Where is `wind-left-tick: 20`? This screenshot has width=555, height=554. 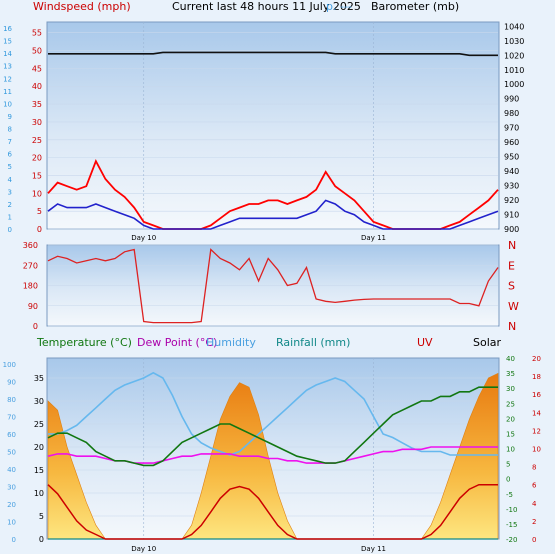 wind-left-tick: 20 is located at coordinates (37, 158).